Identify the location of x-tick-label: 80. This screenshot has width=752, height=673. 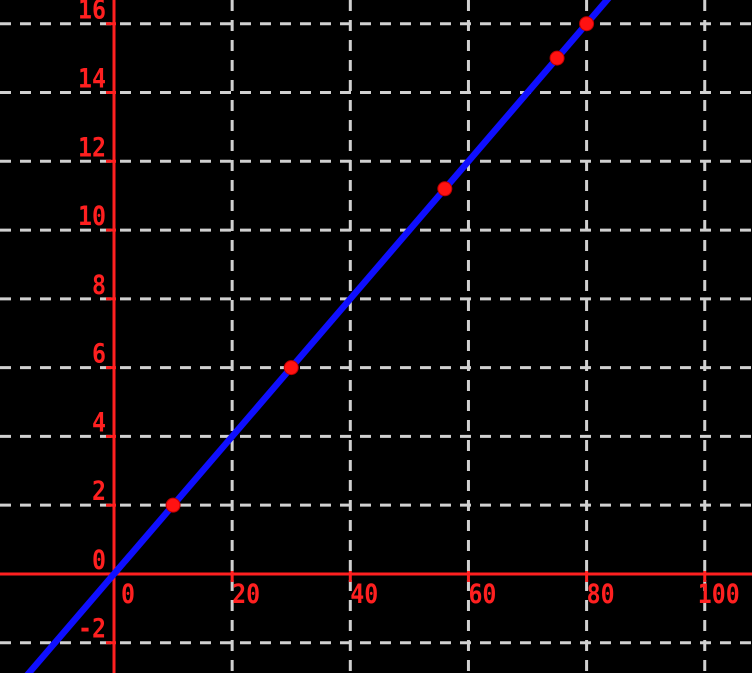
(601, 594).